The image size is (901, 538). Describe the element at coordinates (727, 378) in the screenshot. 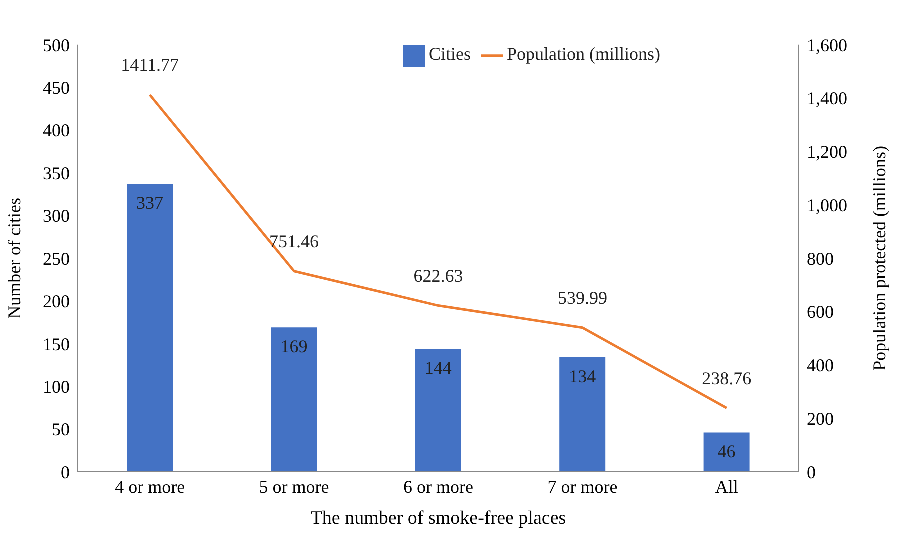

I see `data-label: 238.76` at that location.